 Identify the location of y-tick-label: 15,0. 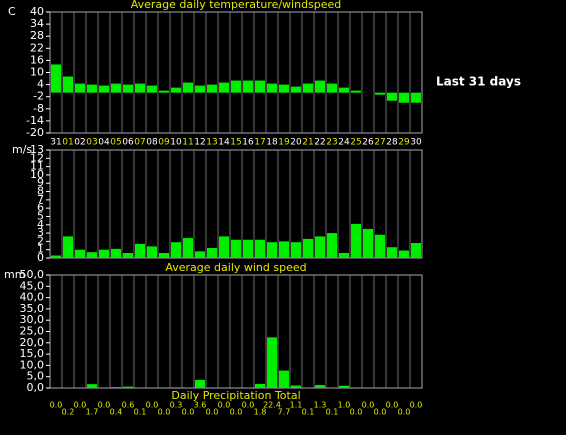
(32, 353).